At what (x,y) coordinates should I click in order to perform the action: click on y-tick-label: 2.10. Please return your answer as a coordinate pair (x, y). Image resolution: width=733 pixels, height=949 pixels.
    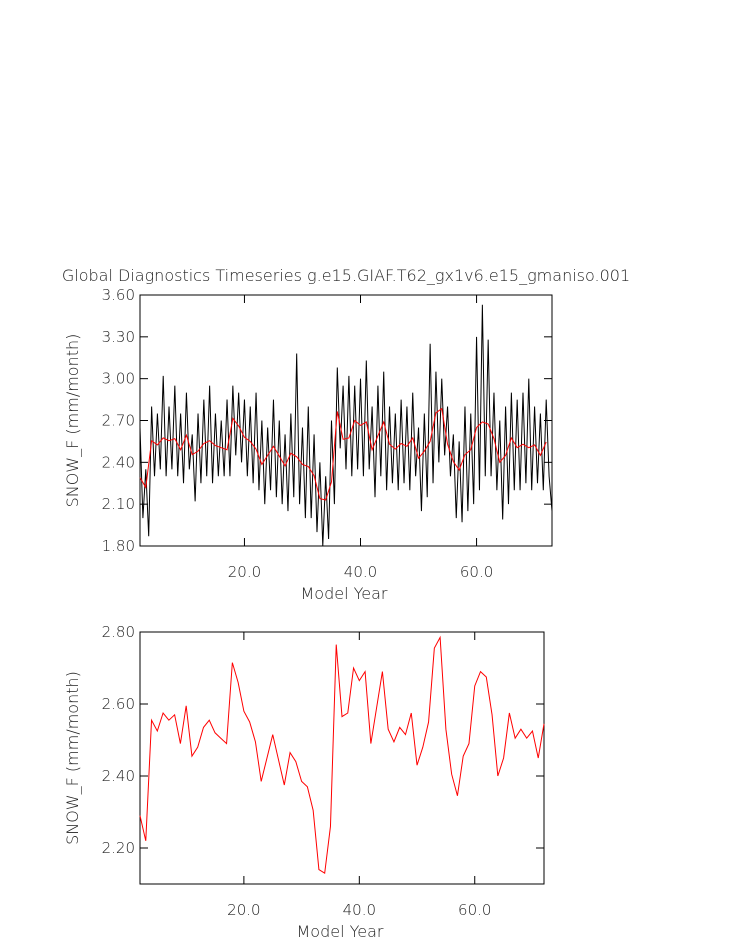
    Looking at the image, I should click on (118, 504).